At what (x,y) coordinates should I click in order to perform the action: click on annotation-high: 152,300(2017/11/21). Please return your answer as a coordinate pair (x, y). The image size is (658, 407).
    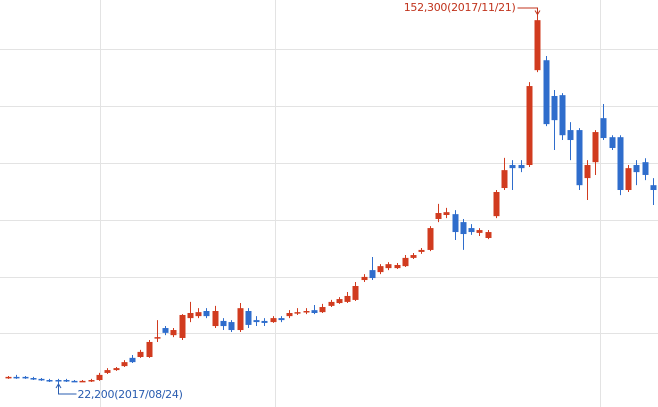
    Looking at the image, I should click on (460, 7).